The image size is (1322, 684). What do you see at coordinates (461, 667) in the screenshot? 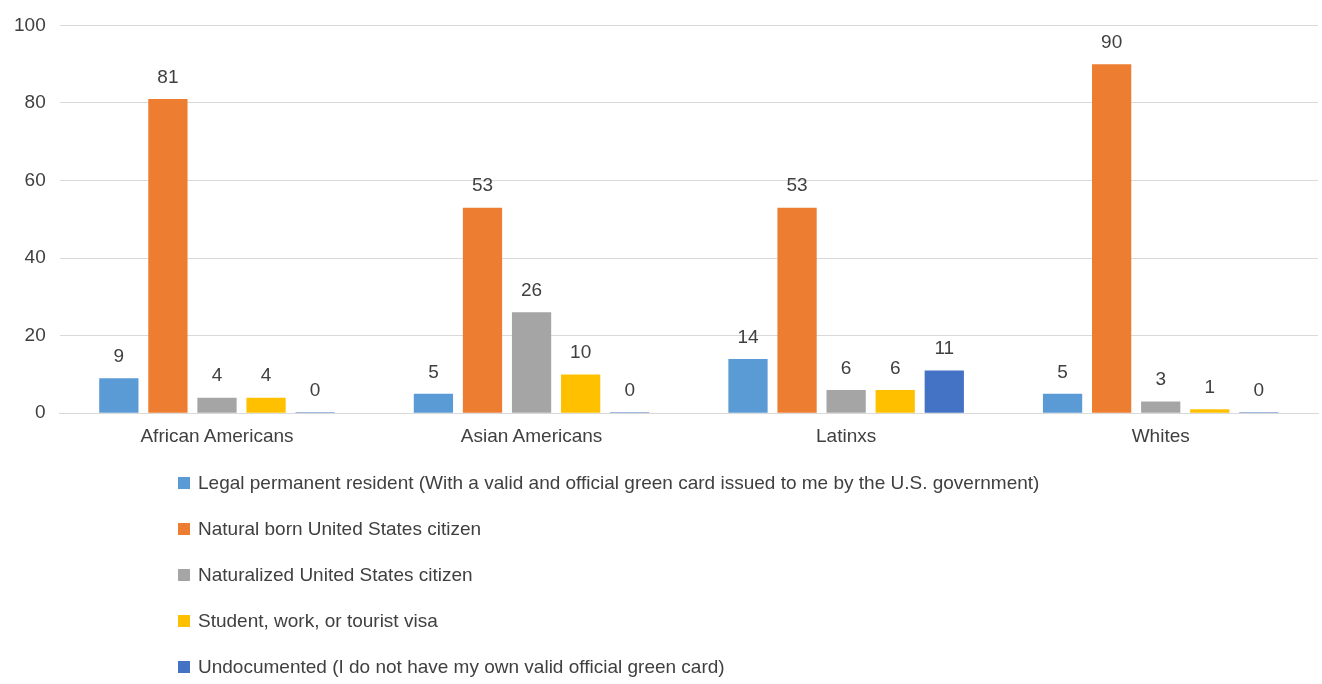
I see `legend-label: Undocumented (I do not have my own valid official green card)` at bounding box center [461, 667].